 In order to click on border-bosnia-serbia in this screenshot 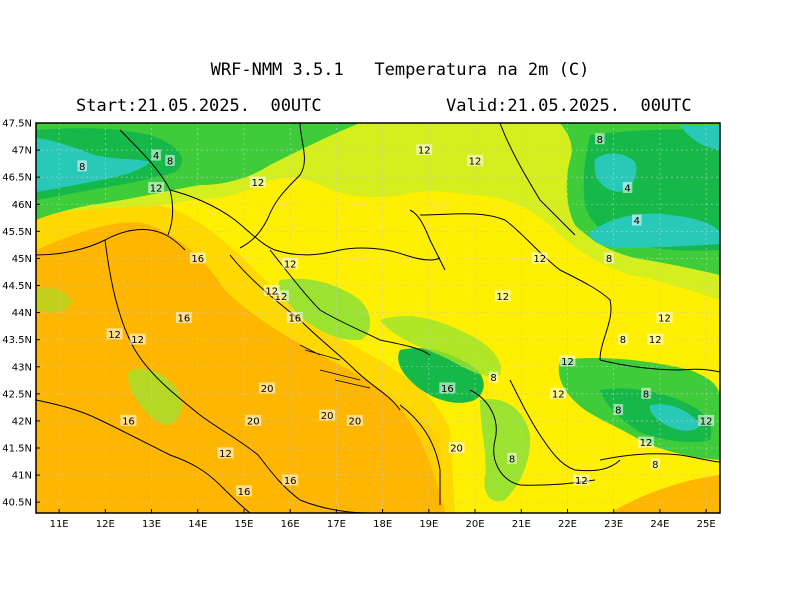, I will do `click(350, 302)`.